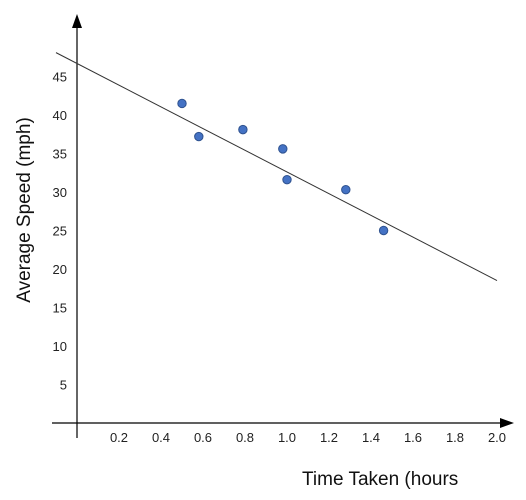 This screenshot has width=526, height=500. Describe the element at coordinates (161, 437) in the screenshot. I see `x-tick-label: 0.4` at that location.